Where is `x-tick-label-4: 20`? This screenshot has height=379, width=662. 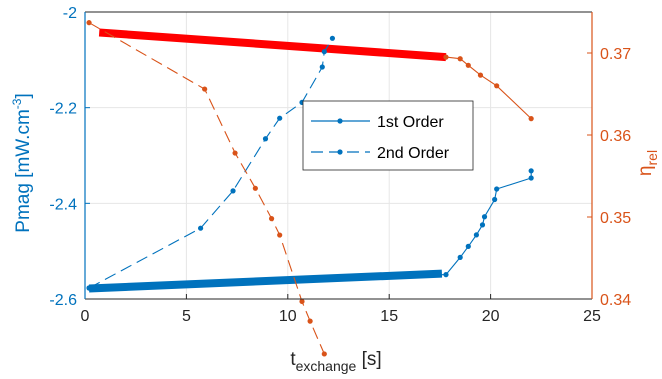 x-tick-label-4: 20 is located at coordinates (491, 316).